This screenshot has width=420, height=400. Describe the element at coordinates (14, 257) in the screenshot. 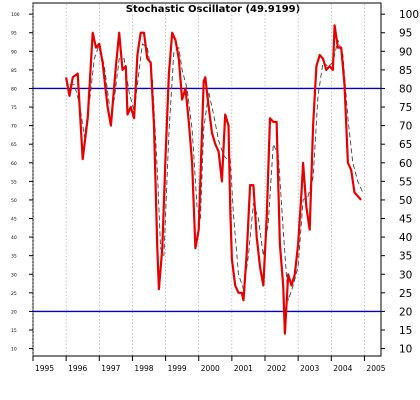

I see `y-tick-label-left: 35` at that location.